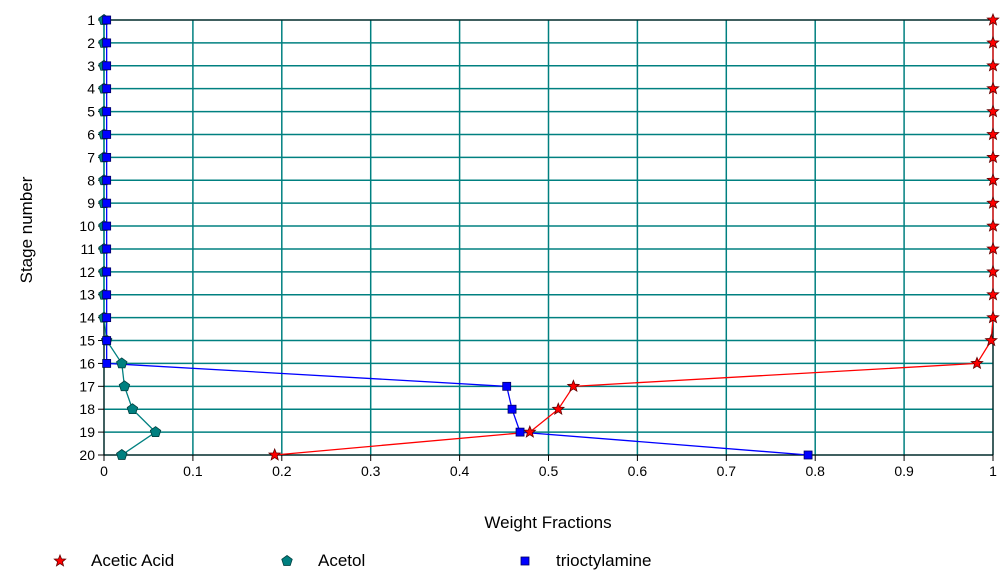 The width and height of the screenshot is (1000, 579). What do you see at coordinates (91, 43) in the screenshot?
I see `y-tick-label: 2` at bounding box center [91, 43].